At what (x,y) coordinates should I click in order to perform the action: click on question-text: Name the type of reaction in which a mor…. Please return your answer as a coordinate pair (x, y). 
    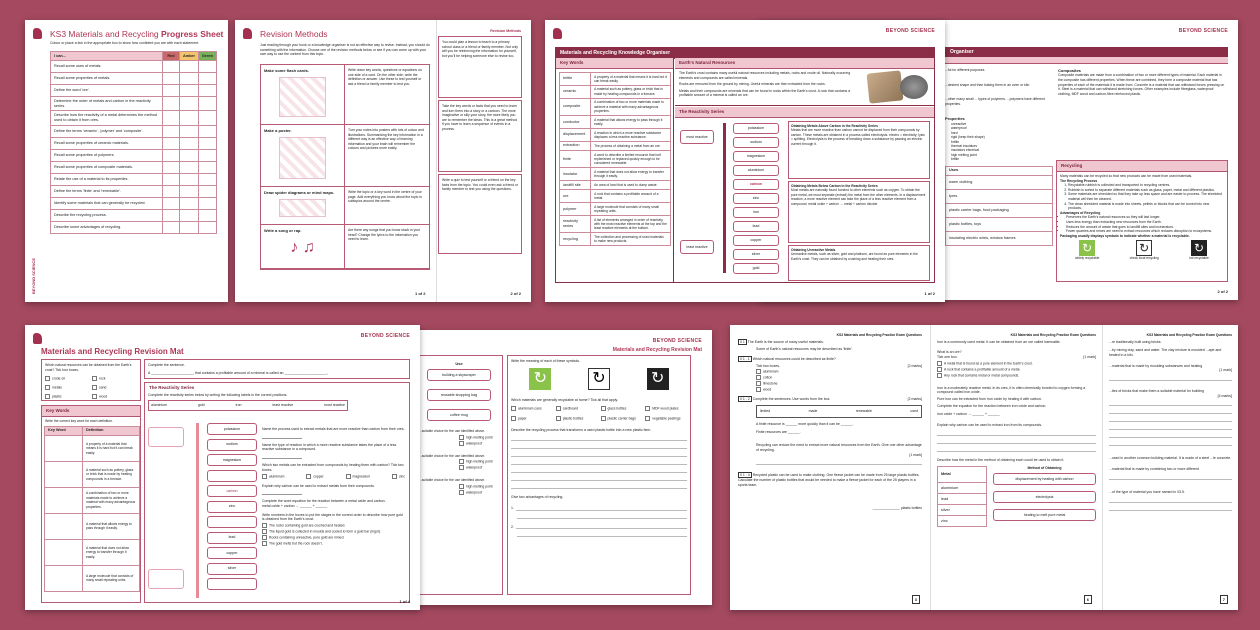
    Looking at the image, I should click on (329, 447).